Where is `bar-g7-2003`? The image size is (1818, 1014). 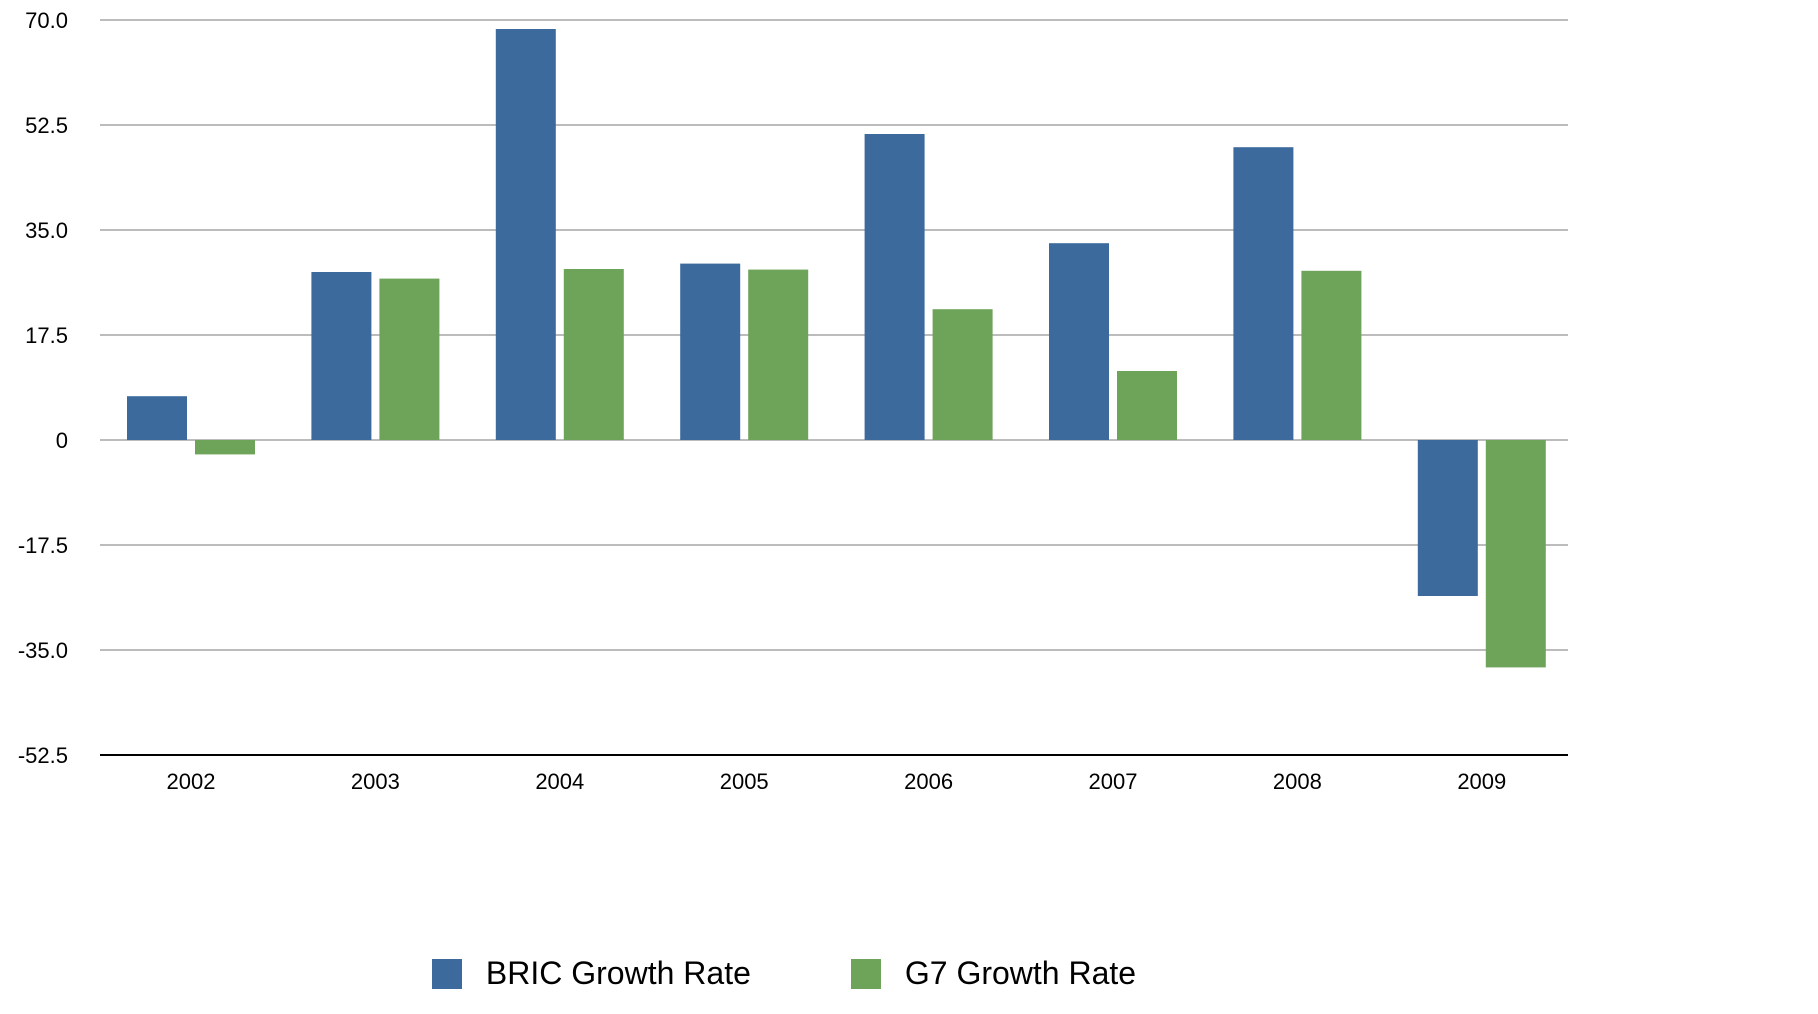
bar-g7-2003 is located at coordinates (409, 359).